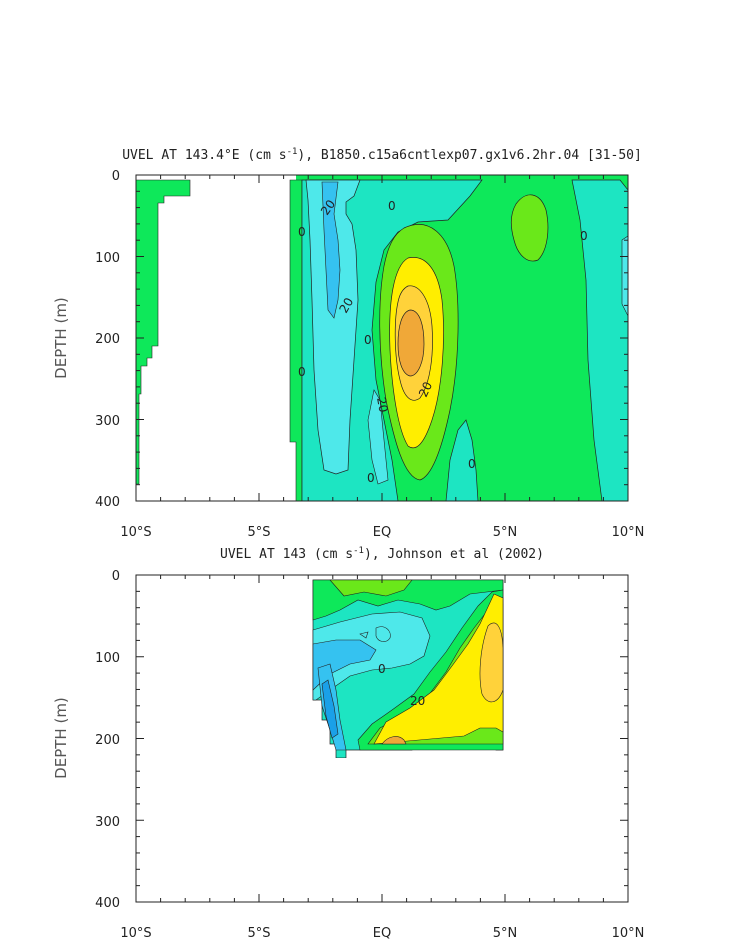 The height and width of the screenshot is (945, 733). I want to click on land-mask-bottom, so click(382, 830).